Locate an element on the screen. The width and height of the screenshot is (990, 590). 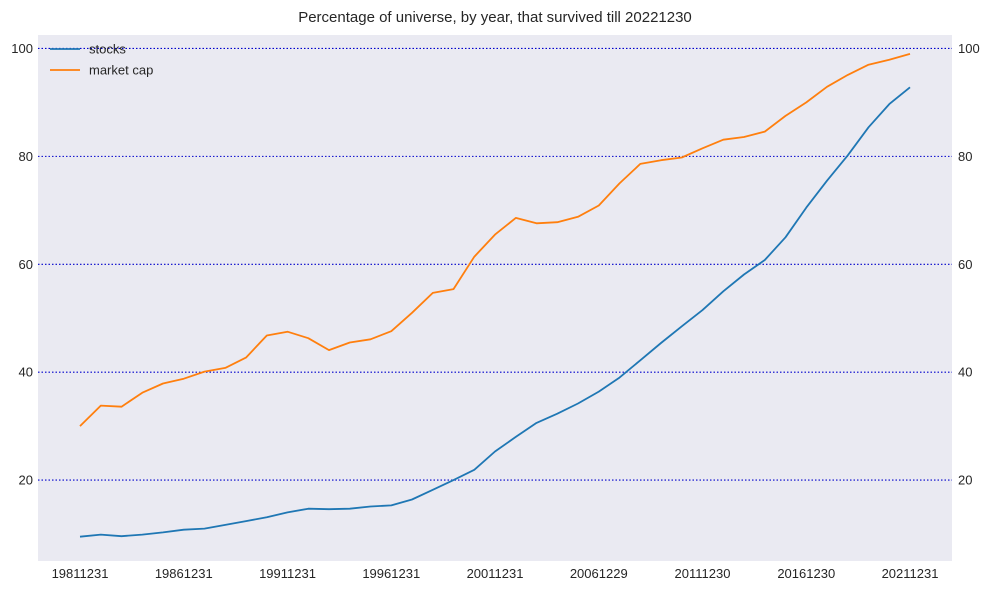
legend-label: market cap is located at coordinates (121, 70).